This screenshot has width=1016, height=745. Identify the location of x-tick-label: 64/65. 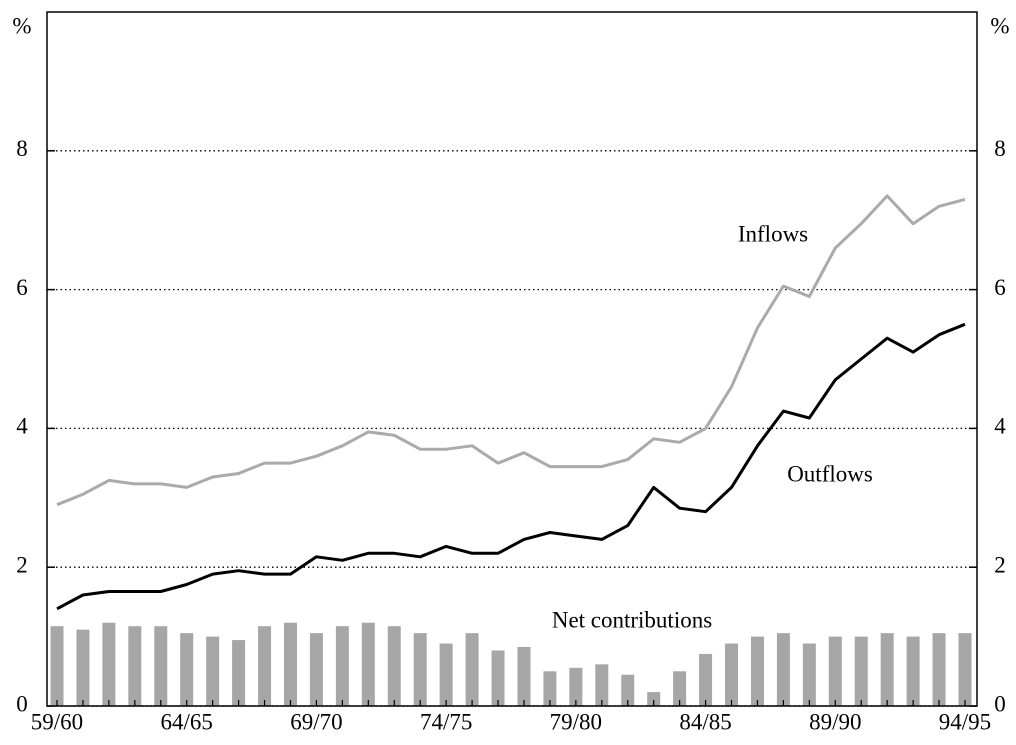
(187, 721).